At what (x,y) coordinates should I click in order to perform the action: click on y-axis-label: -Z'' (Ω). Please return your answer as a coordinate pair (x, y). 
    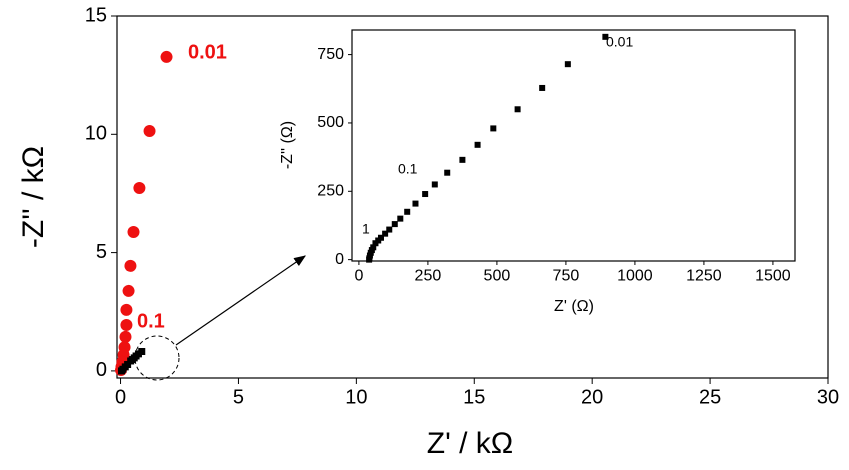
    Looking at the image, I should click on (287, 145).